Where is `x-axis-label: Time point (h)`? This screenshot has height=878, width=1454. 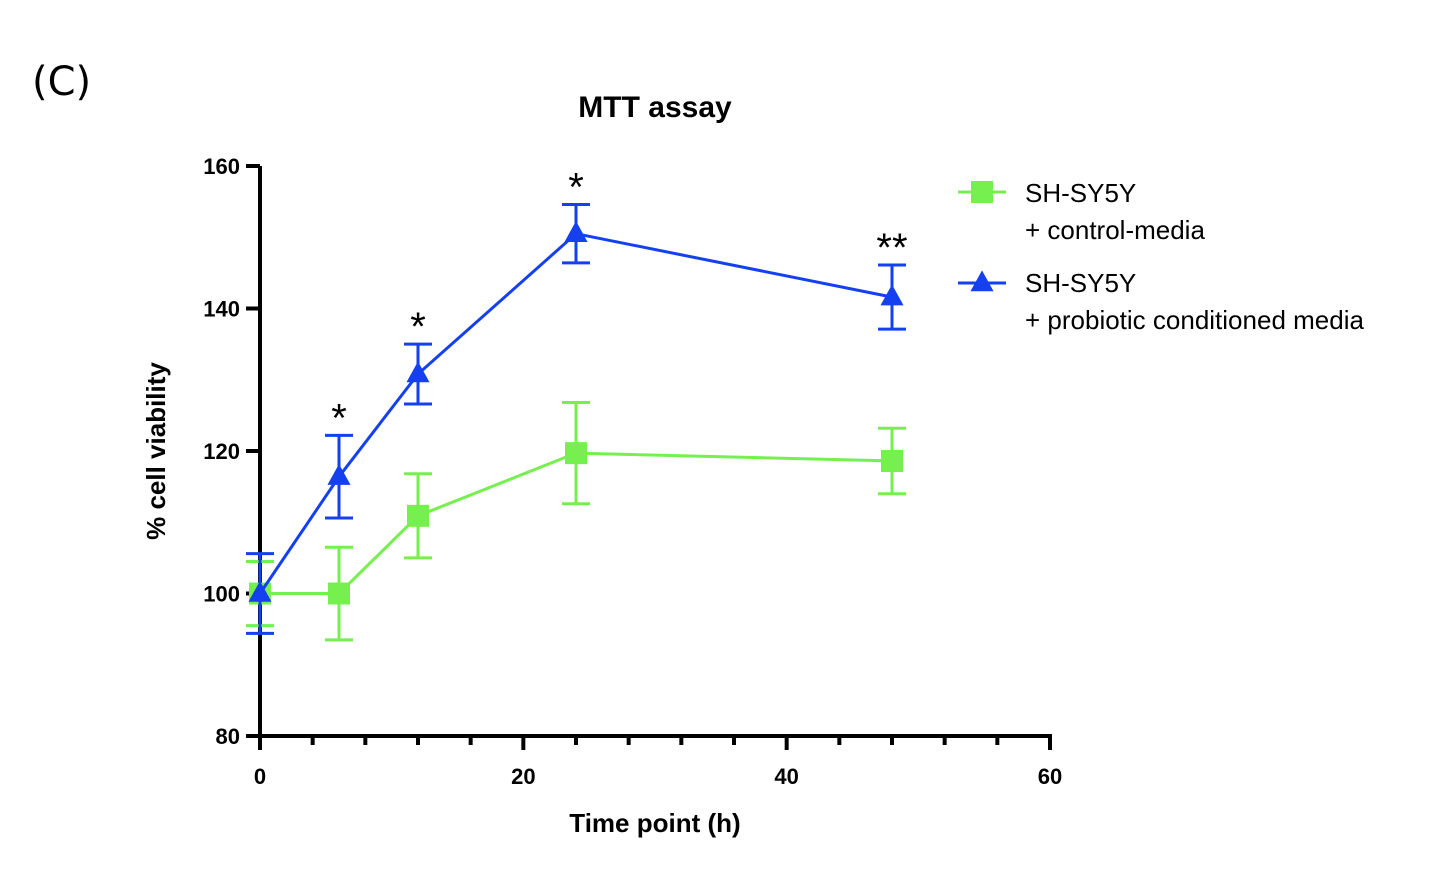 x-axis-label: Time point (h) is located at coordinates (654, 823).